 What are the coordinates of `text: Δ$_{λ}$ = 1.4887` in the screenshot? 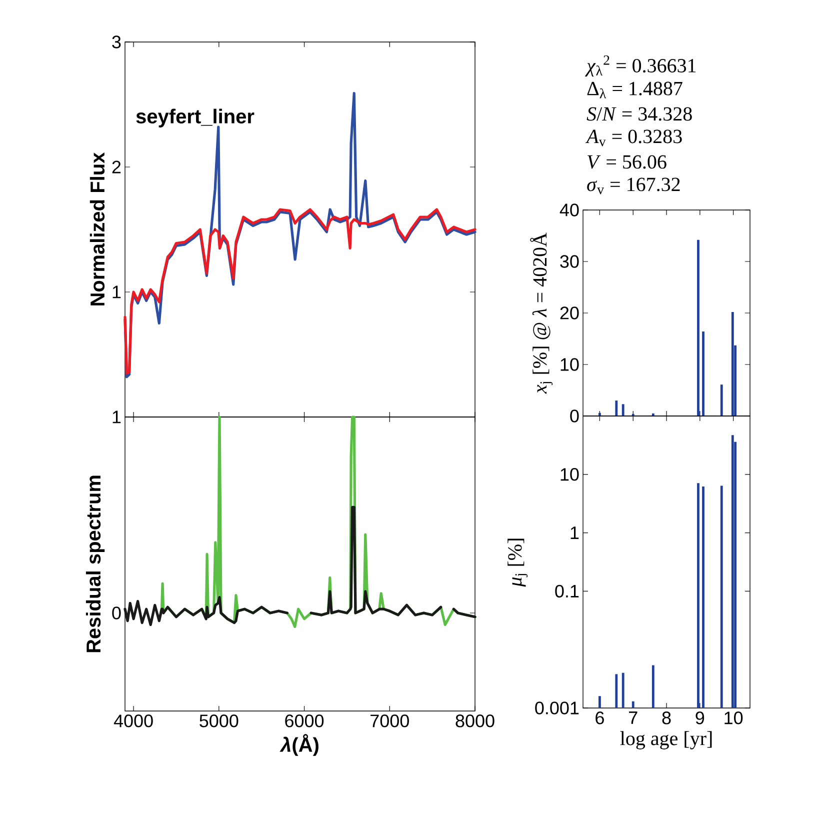 It's located at (634, 90).